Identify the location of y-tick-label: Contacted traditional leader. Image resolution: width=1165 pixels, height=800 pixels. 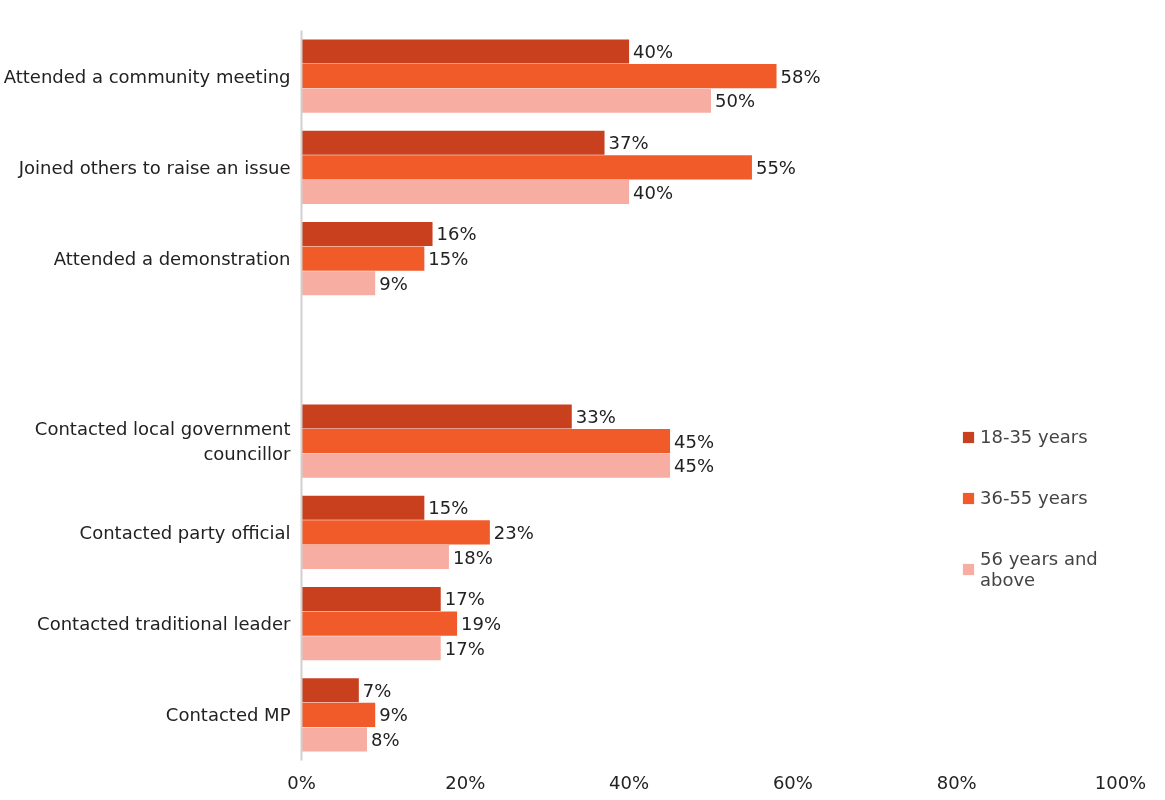
(164, 624).